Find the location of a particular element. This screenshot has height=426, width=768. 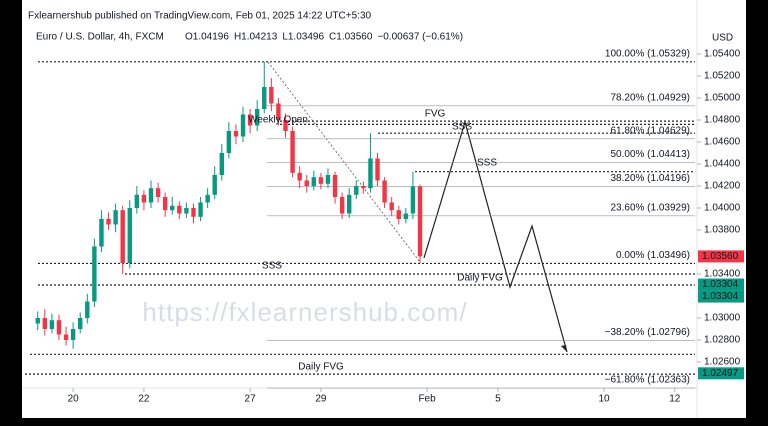

watermark: https://fxlearnershub.com/ is located at coordinates (304, 312).